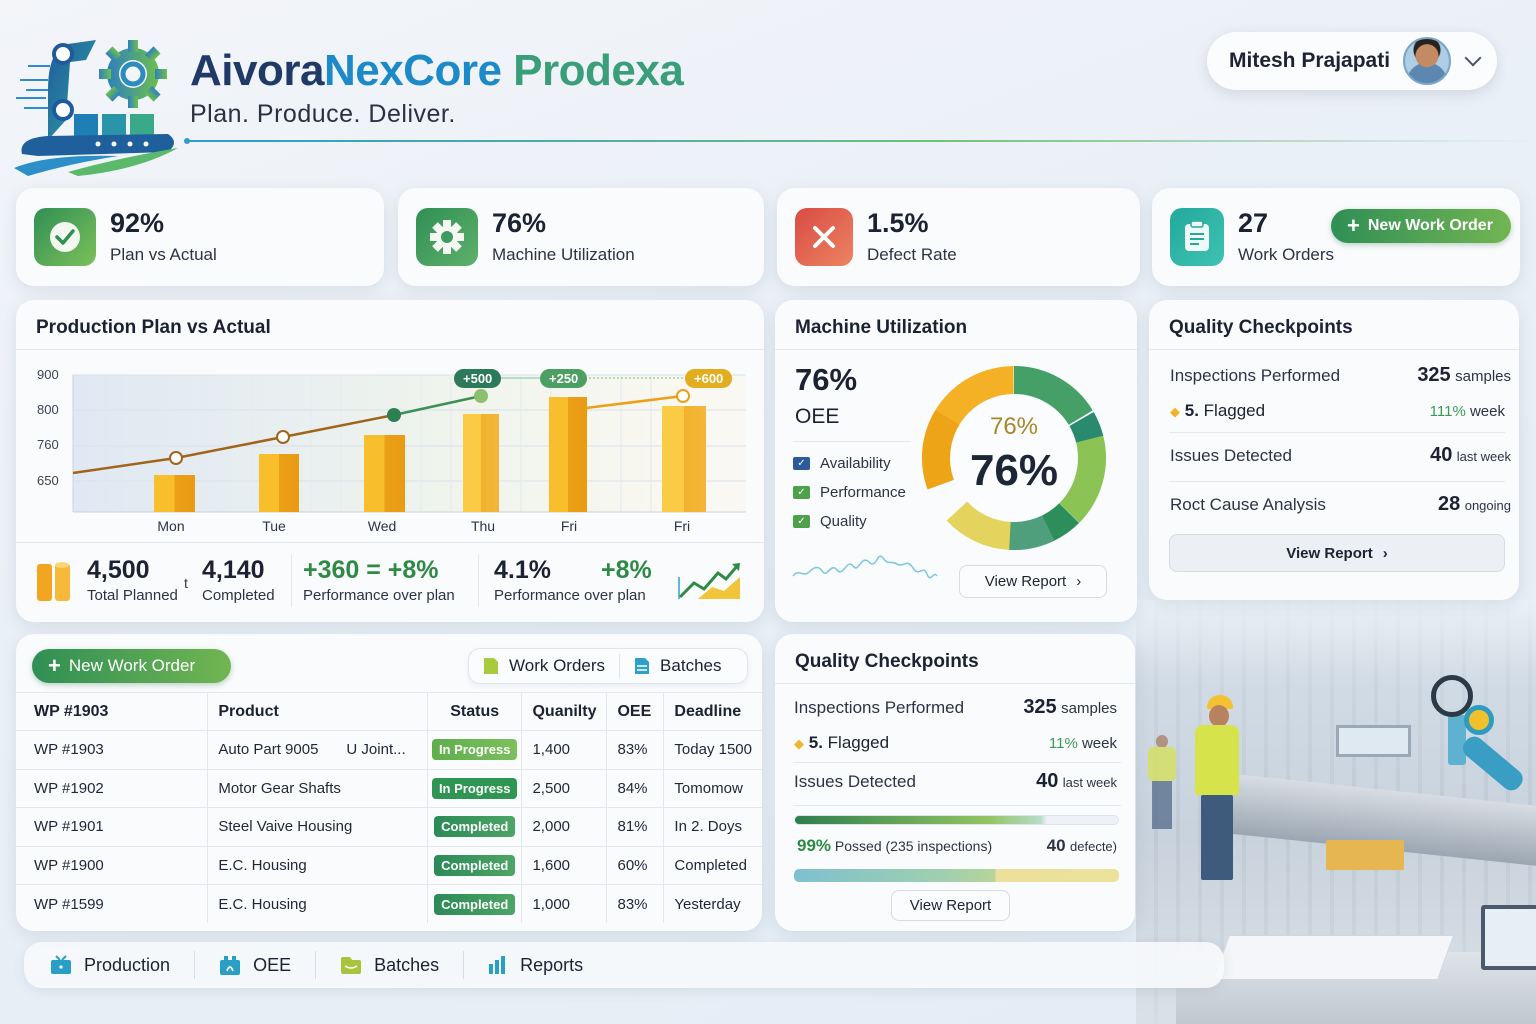  What do you see at coordinates (1014, 470) in the screenshot?
I see `donut-center-value: 76%` at bounding box center [1014, 470].